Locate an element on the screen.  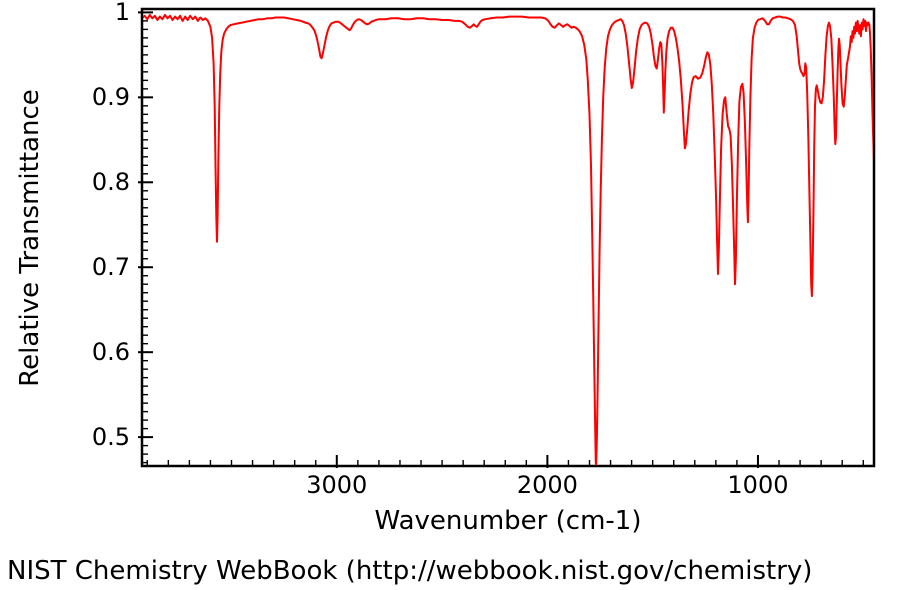
y-axis-title: Relative Transmittance is located at coordinates (30, 238).